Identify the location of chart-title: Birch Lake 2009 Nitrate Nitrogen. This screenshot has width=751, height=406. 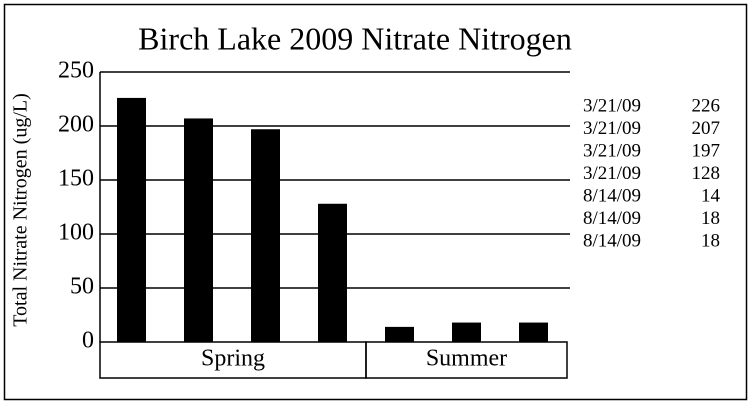
(355, 38).